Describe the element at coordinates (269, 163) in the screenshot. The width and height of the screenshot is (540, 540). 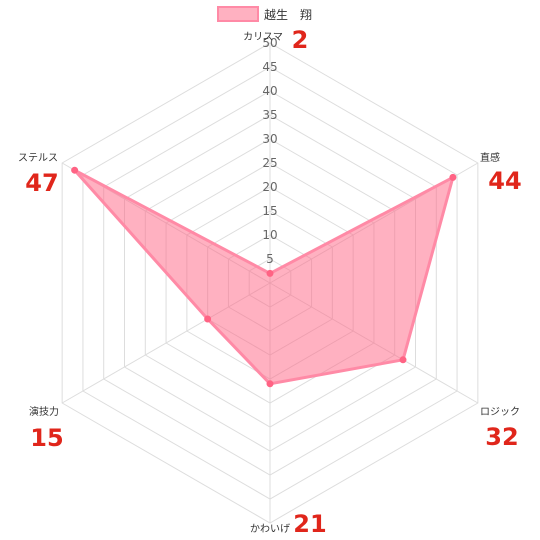
I see `tick-label: 25` at that location.